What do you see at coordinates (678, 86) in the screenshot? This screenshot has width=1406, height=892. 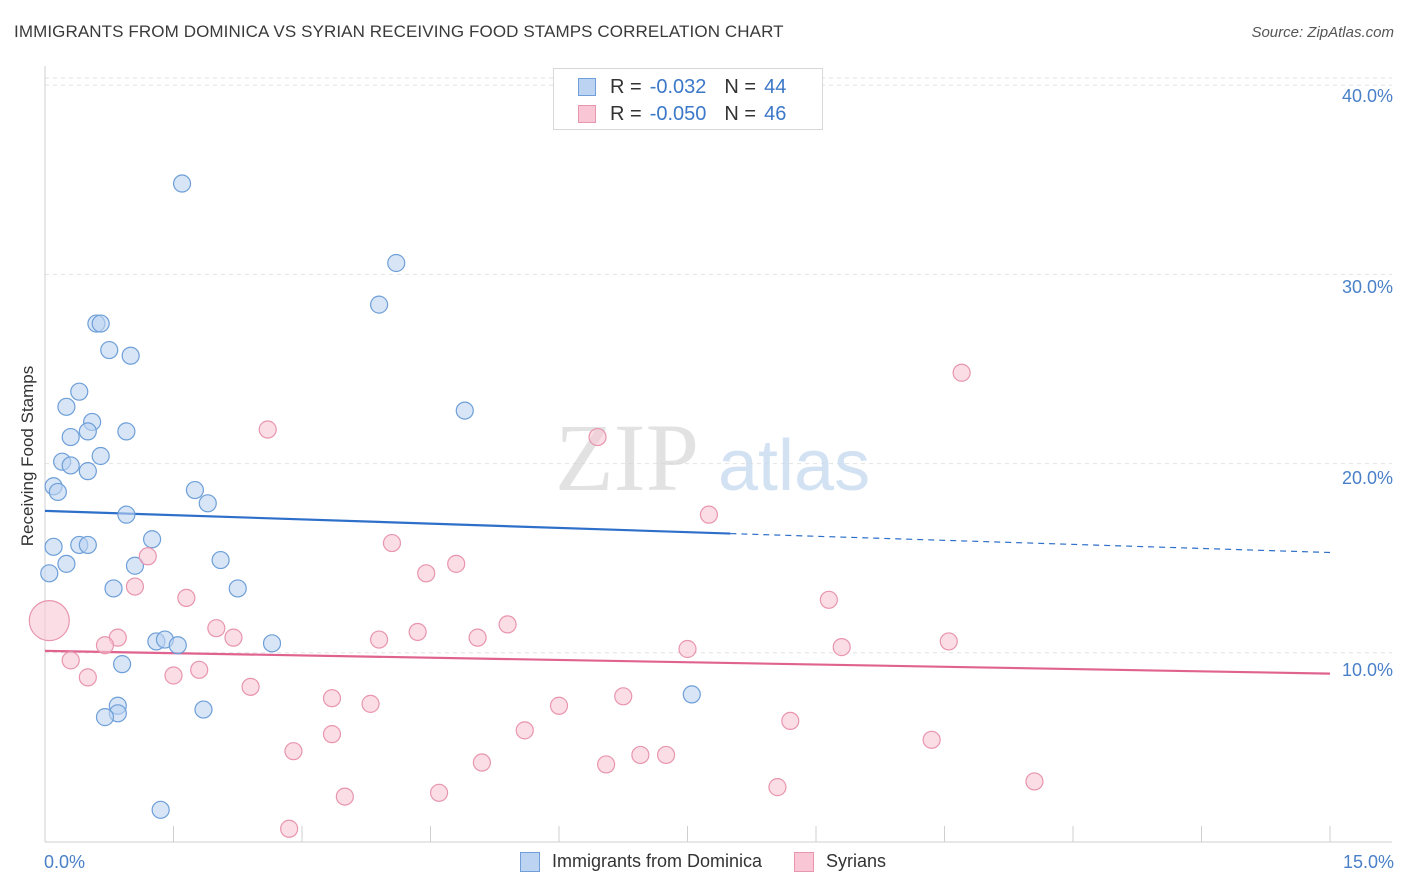 I see `r-value: -0.032` at bounding box center [678, 86].